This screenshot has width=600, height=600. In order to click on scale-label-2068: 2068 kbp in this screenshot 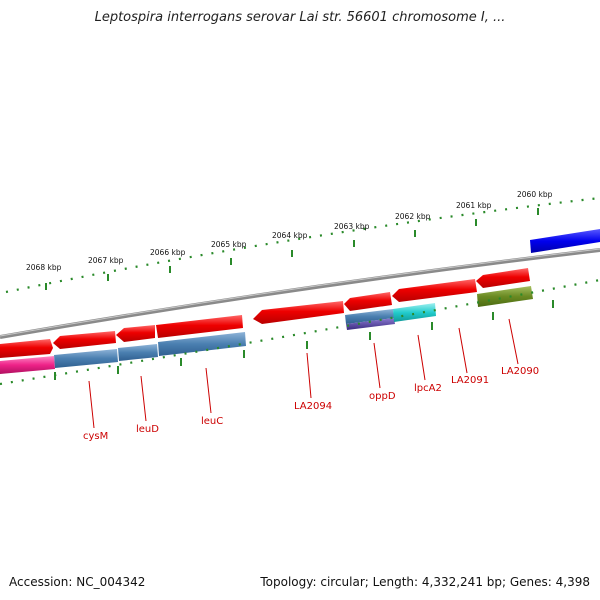, I will do `click(44, 267)`.